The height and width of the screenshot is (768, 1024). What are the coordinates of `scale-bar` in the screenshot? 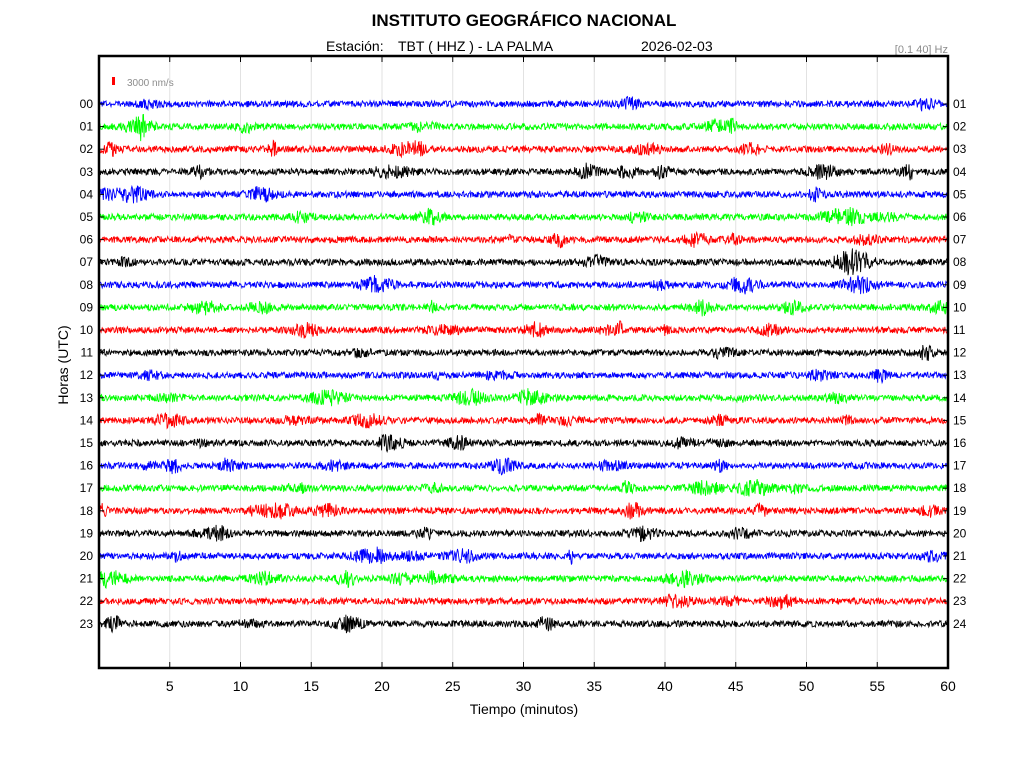 It's located at (113, 81).